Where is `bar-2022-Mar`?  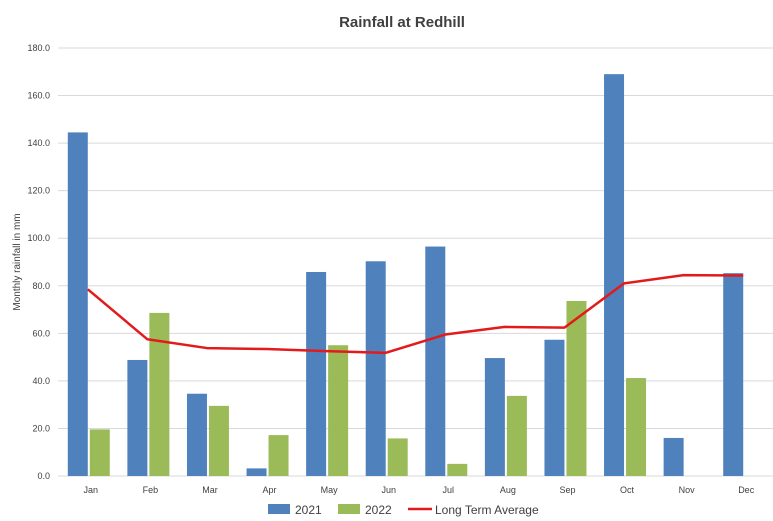 bar-2022-Mar is located at coordinates (218, 440).